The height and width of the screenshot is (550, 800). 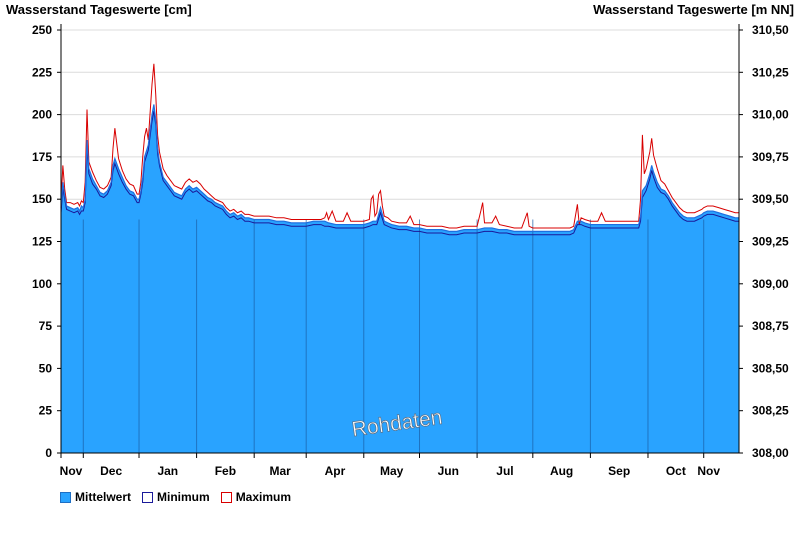 I want to click on left-tick-label-100: 100, so click(x=42, y=284).